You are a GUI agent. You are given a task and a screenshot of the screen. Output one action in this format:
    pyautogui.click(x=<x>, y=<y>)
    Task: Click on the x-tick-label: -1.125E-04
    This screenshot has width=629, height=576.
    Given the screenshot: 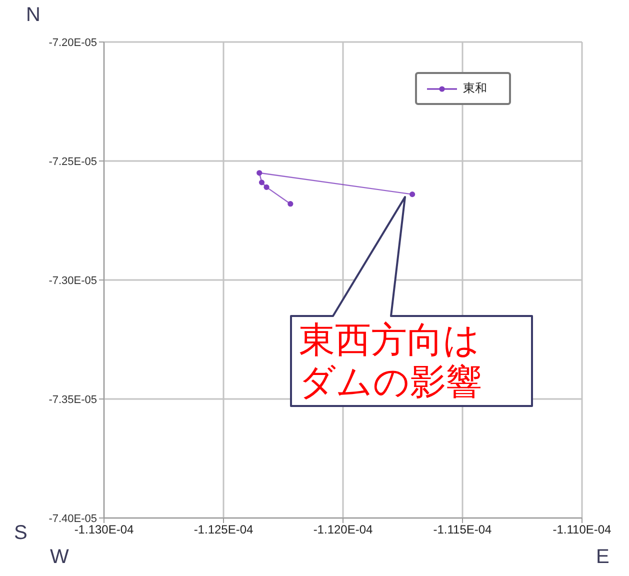 What is the action you would take?
    pyautogui.click(x=224, y=529)
    